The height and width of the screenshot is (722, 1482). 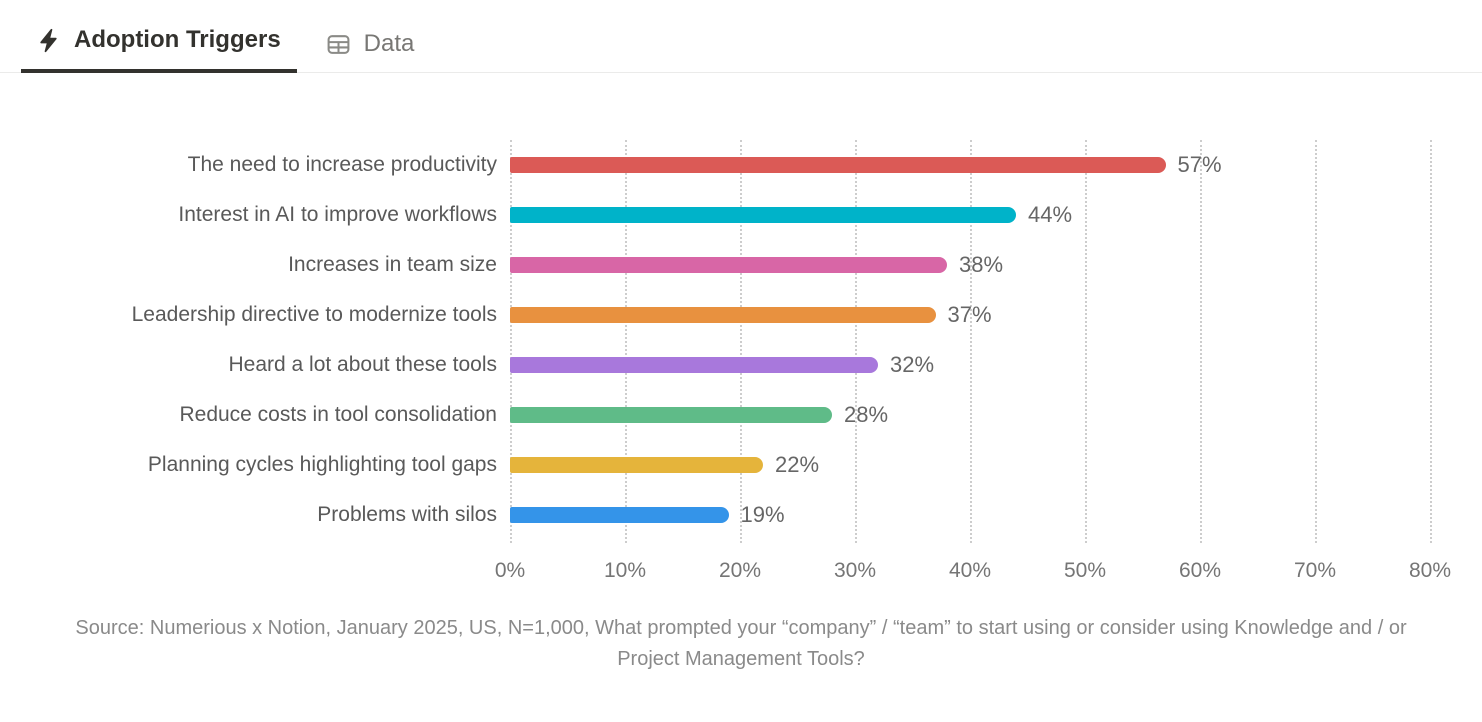 I want to click on x-tick-label: 30%, so click(x=855, y=570).